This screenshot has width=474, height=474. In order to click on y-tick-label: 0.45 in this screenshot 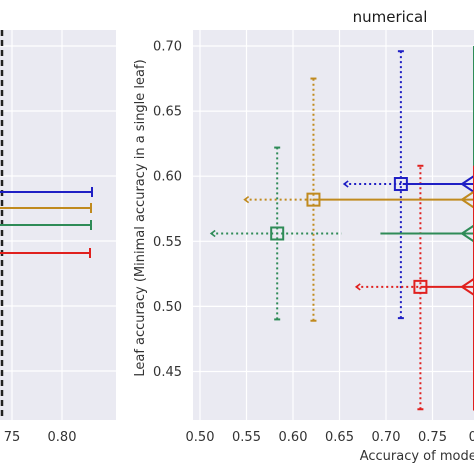, I will do `click(167, 372)`.